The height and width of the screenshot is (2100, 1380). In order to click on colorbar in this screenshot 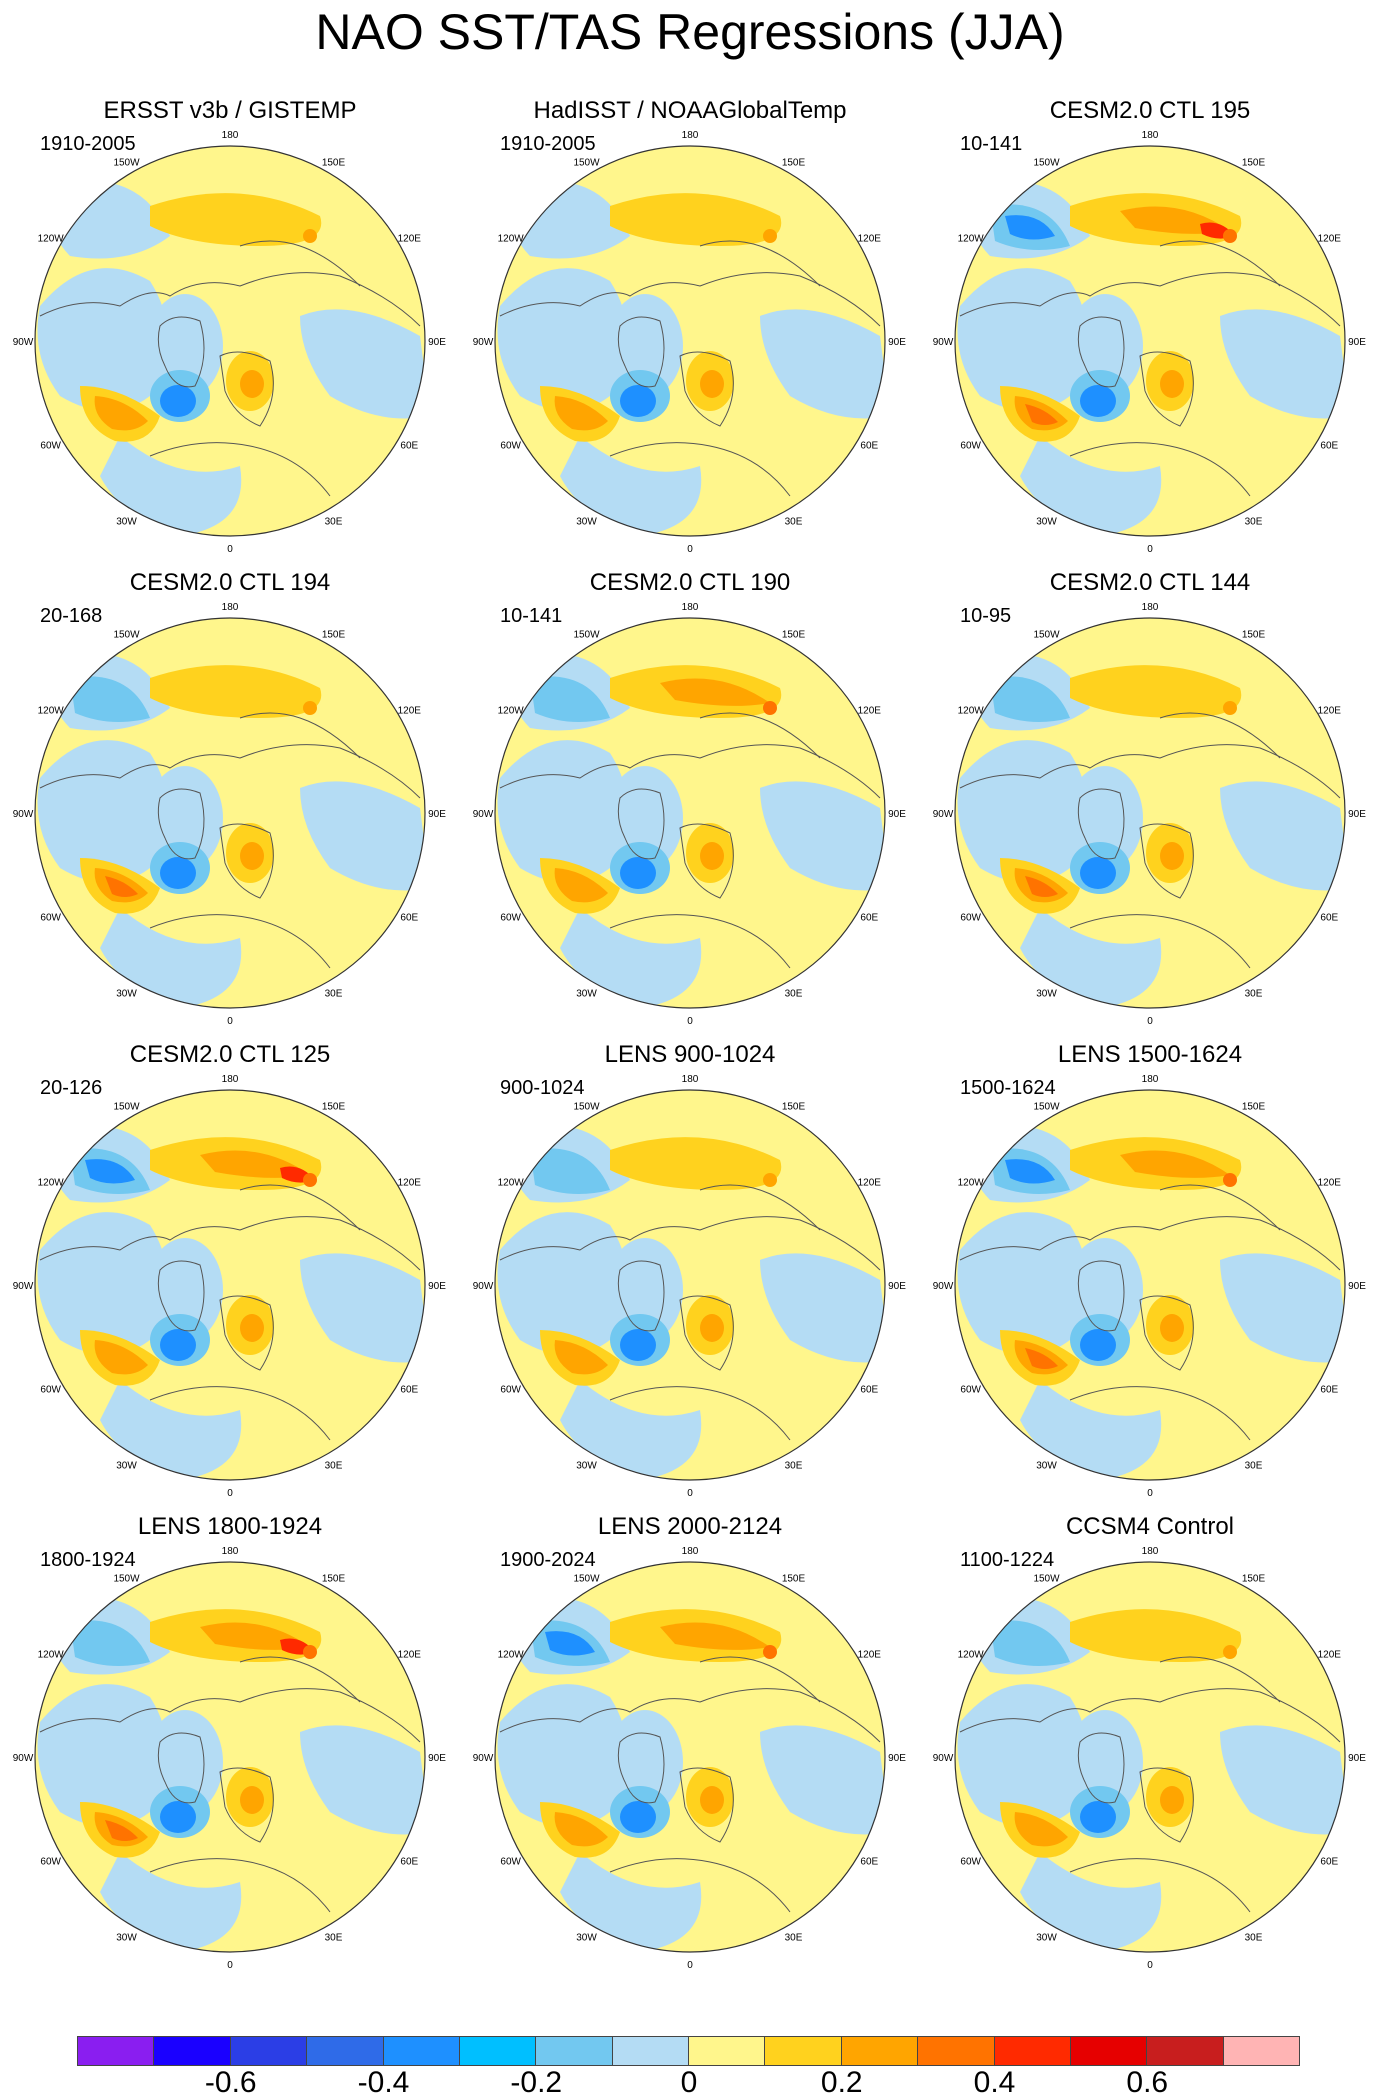, I will do `click(688, 2051)`.